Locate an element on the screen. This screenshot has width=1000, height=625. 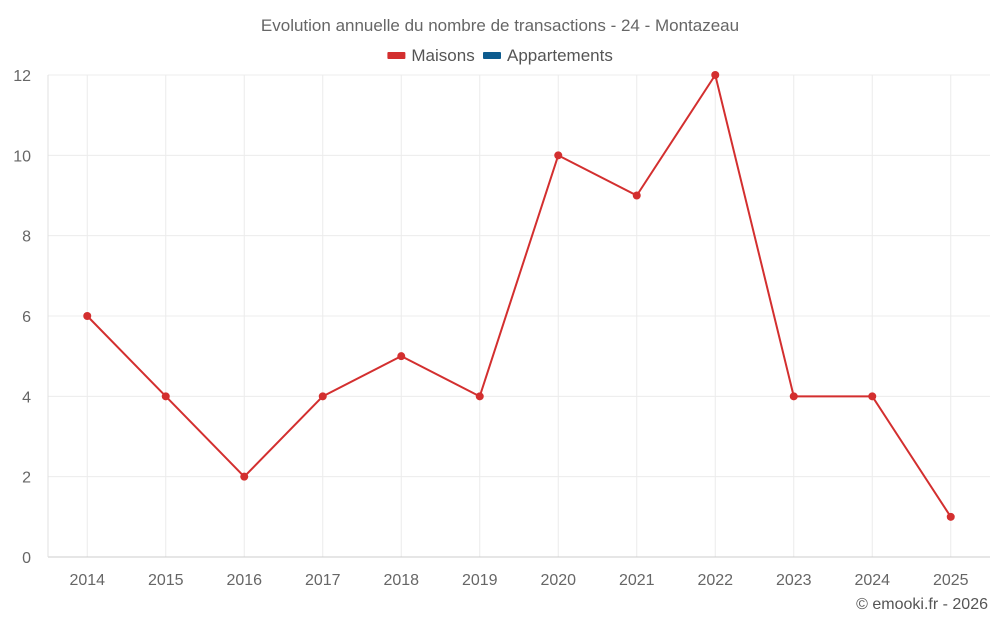
x-tick-label: 2016 is located at coordinates (244, 580).